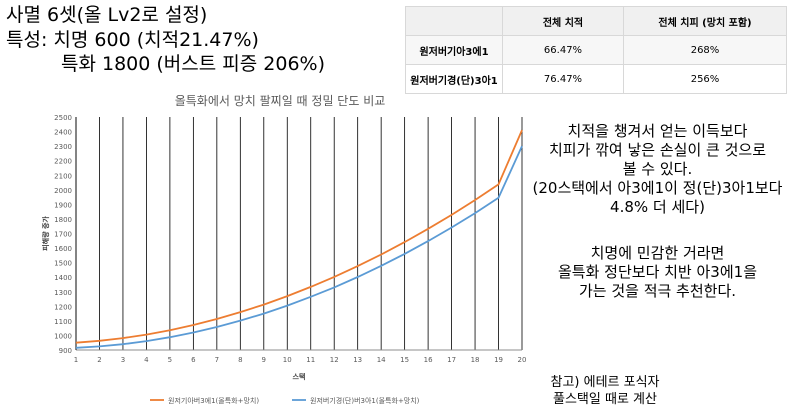 The width and height of the screenshot is (800, 417). Describe the element at coordinates (357, 360) in the screenshot. I see `x-tick-label: 13` at that location.